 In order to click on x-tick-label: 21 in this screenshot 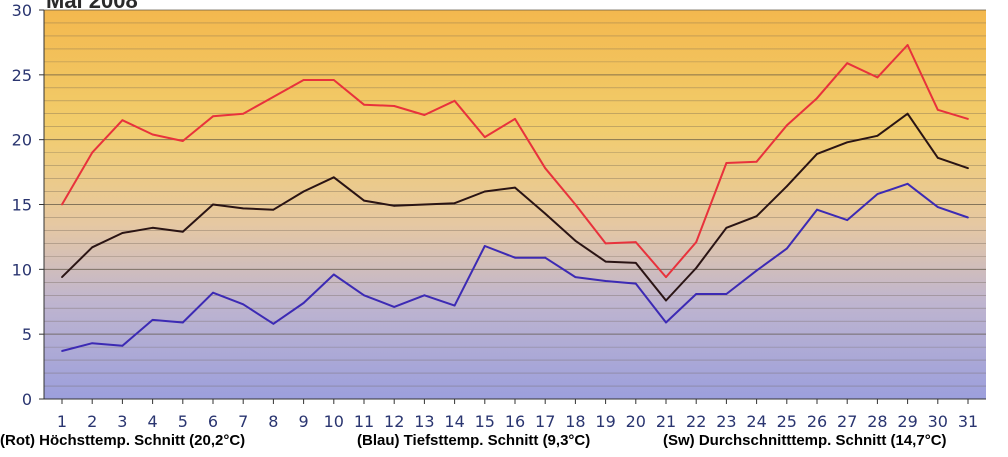, I will do `click(666, 421)`.